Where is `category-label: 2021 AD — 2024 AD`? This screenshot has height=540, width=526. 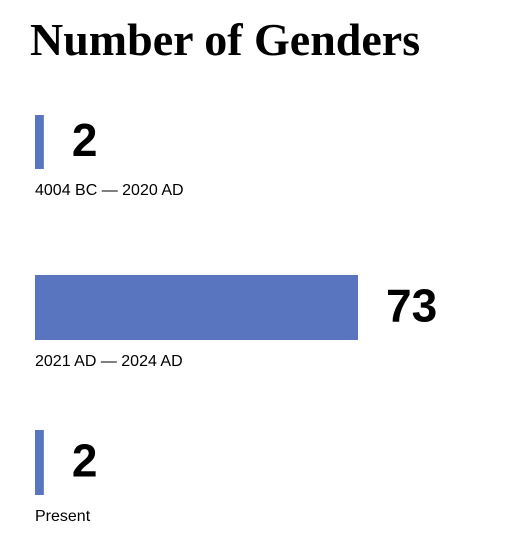 category-label: 2021 AD — 2024 AD is located at coordinates (109, 361).